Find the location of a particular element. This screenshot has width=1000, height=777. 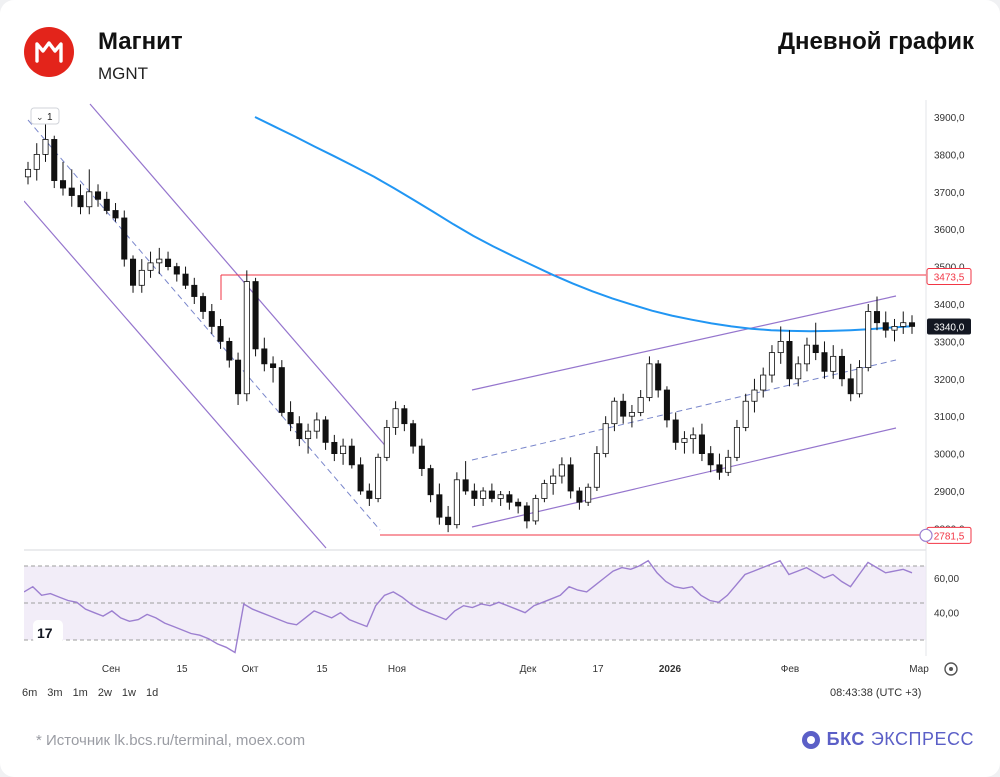

range-3m: 3m is located at coordinates (55, 693).